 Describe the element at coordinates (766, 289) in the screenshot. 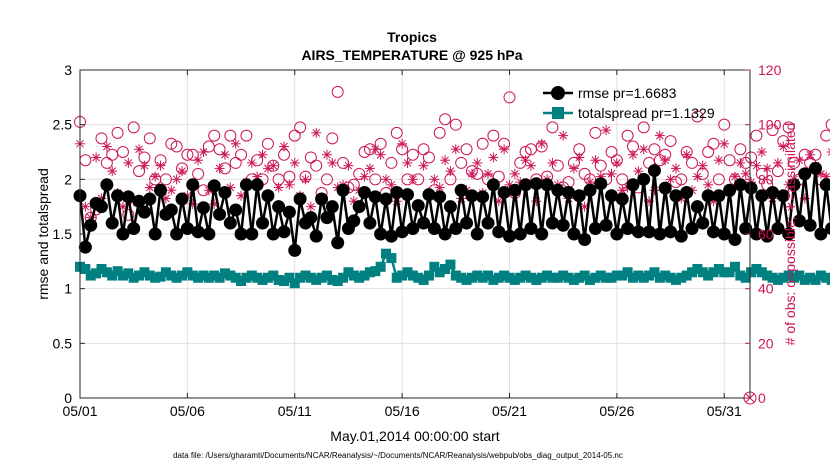

I see `y-tick-label-right: 40` at that location.